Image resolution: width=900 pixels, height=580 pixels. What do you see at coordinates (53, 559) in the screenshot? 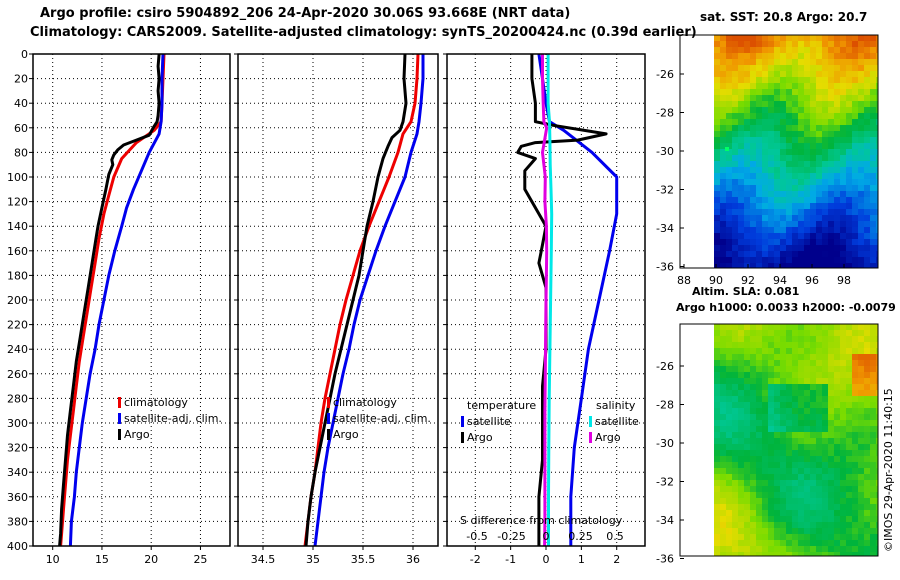
I see `x-tick-label: 10` at bounding box center [53, 559].